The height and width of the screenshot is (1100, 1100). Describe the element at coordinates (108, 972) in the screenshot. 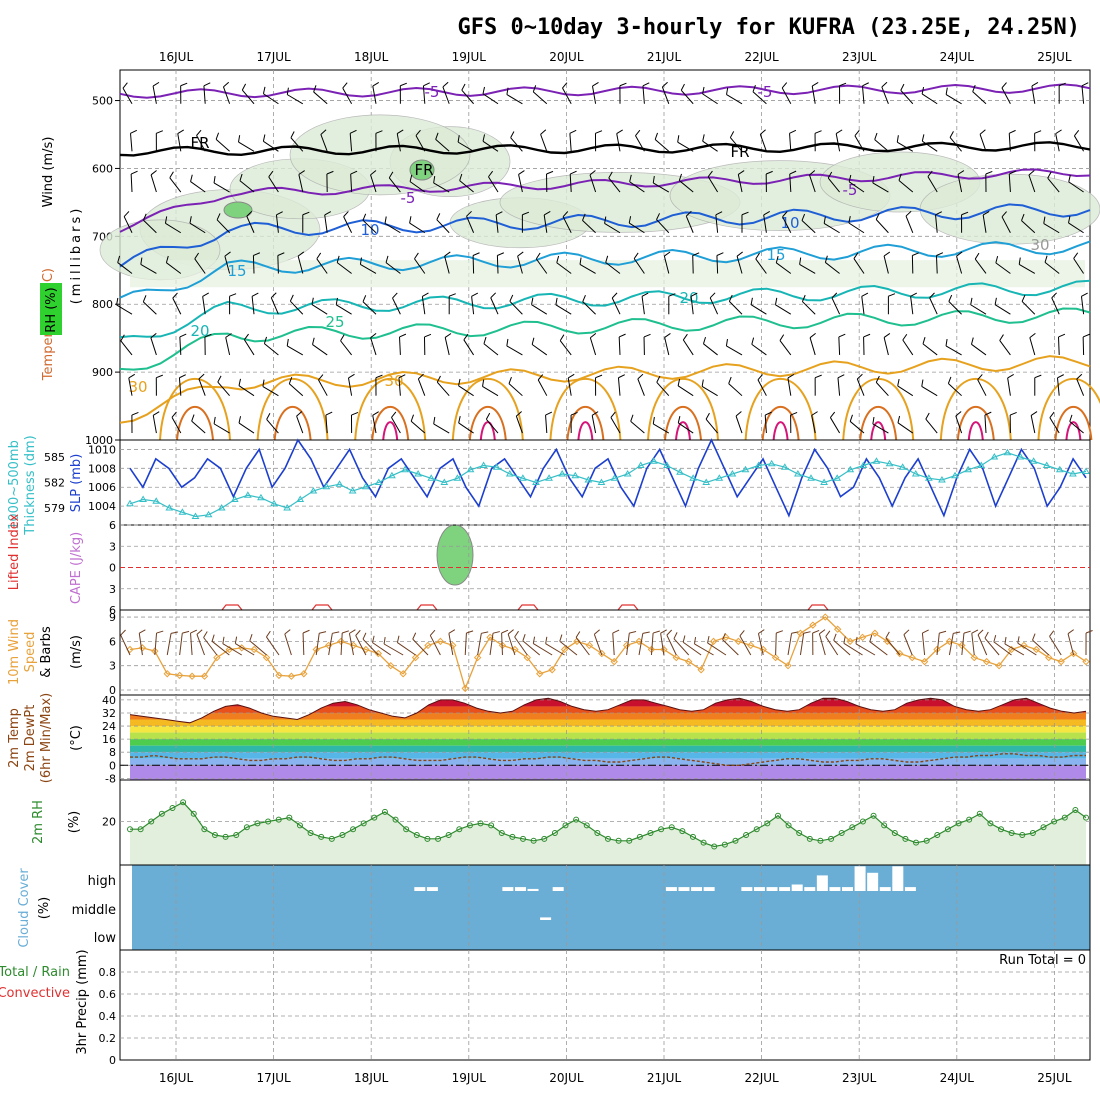

I see `precip-tick-label: 0.8` at that location.